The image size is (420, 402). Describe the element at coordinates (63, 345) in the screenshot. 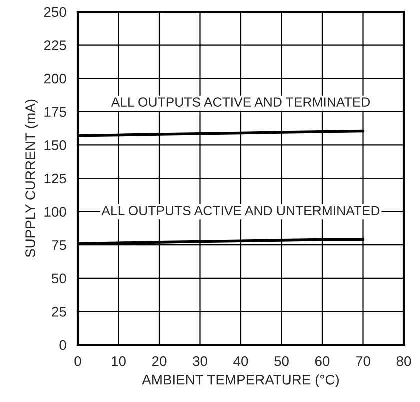

I see `y-tick-label: 0` at that location.